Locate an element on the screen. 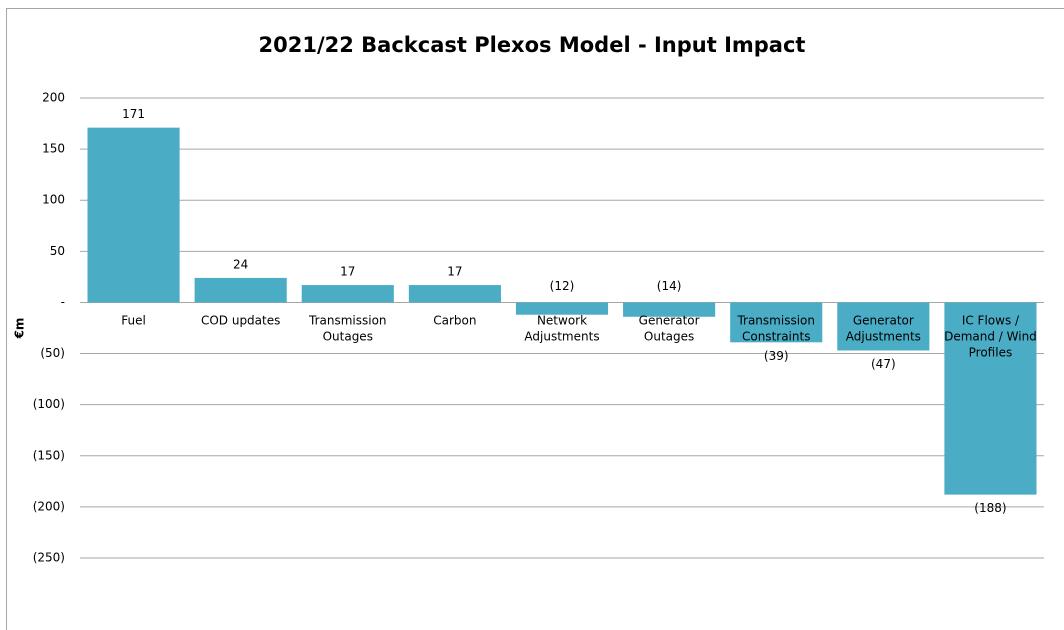 Image resolution: width=1064 pixels, height=630 pixels. value-label: (14) is located at coordinates (669, 286).